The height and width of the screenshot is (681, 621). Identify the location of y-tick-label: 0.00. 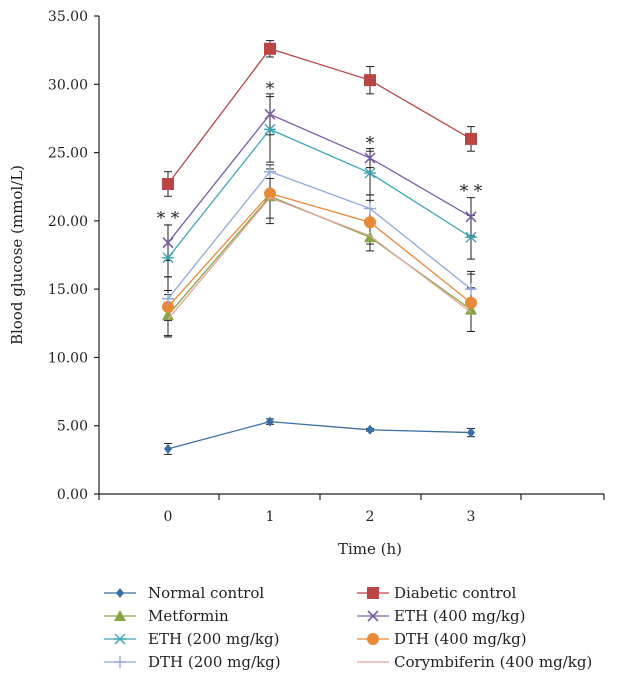
(72, 495).